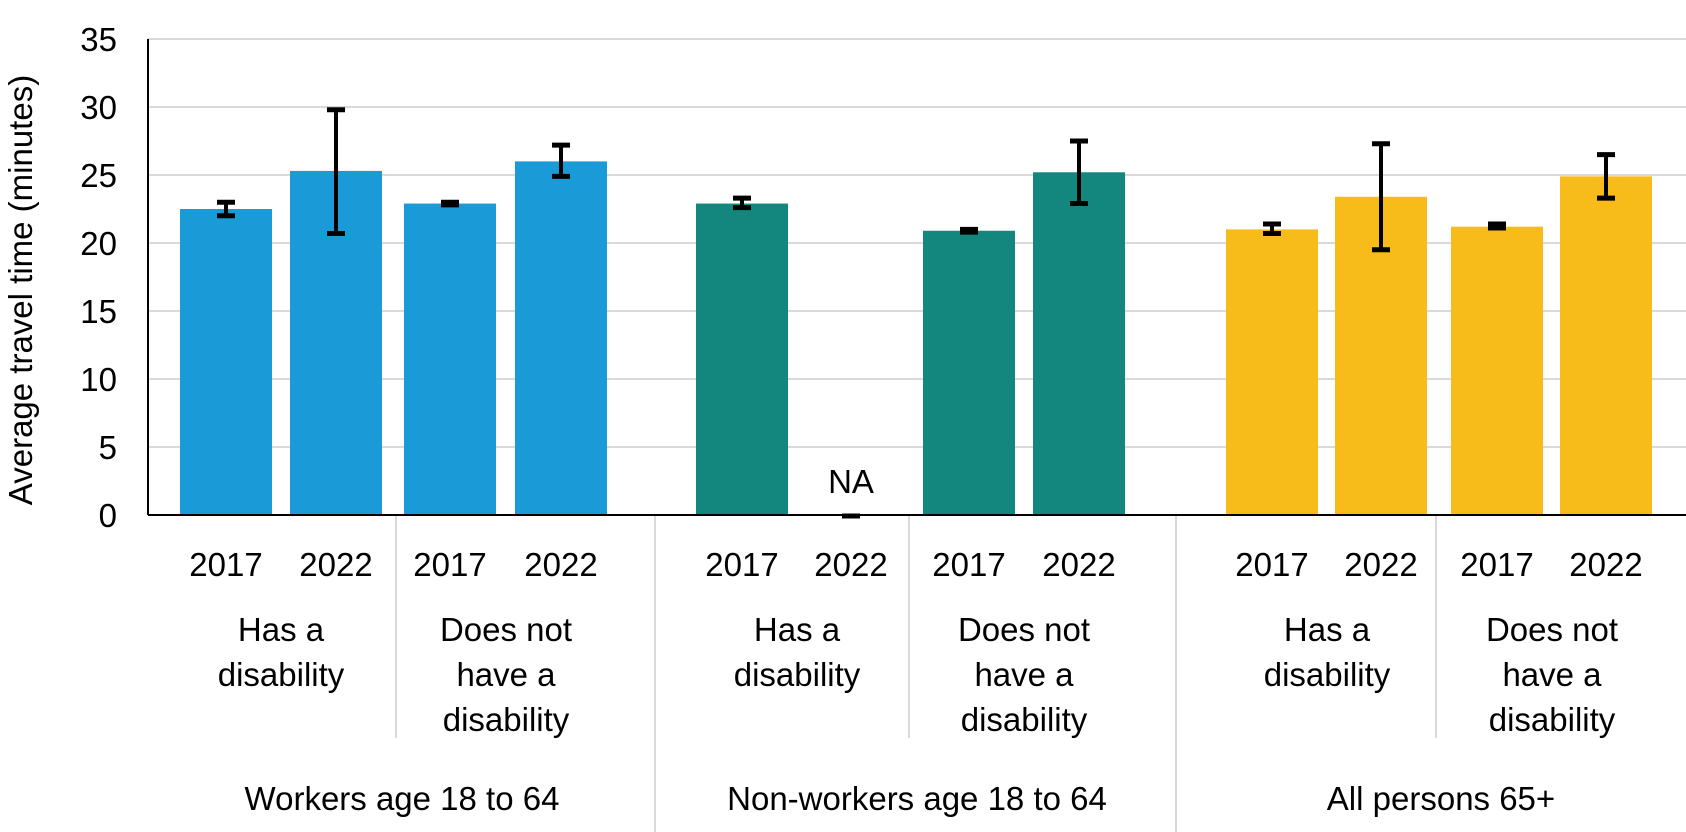 This screenshot has width=1686, height=832. I want to click on group-label: All persons 65+, so click(1441, 798).